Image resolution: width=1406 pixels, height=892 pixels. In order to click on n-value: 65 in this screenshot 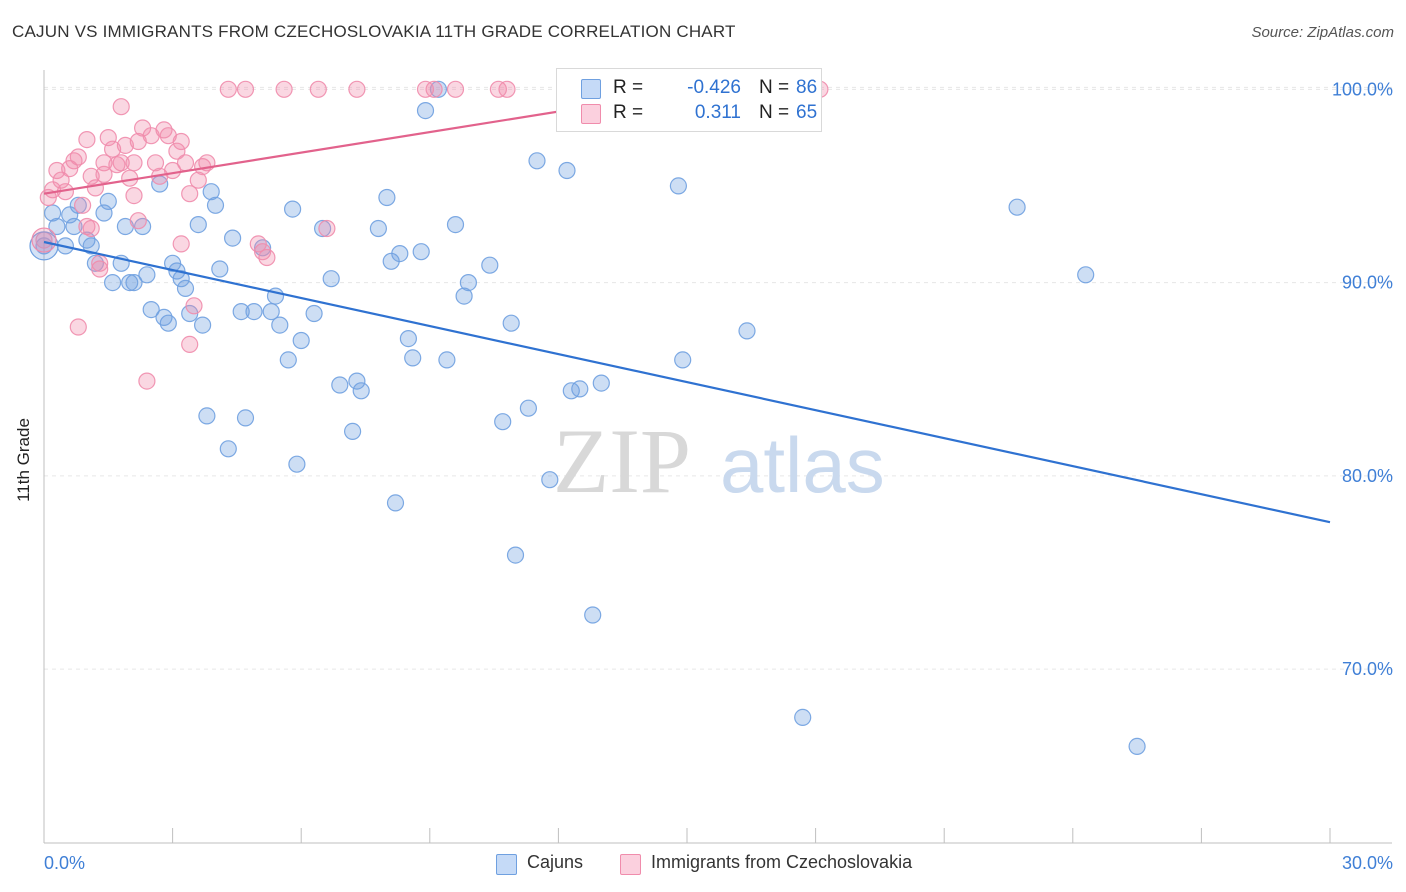, I will do `click(807, 112)`.